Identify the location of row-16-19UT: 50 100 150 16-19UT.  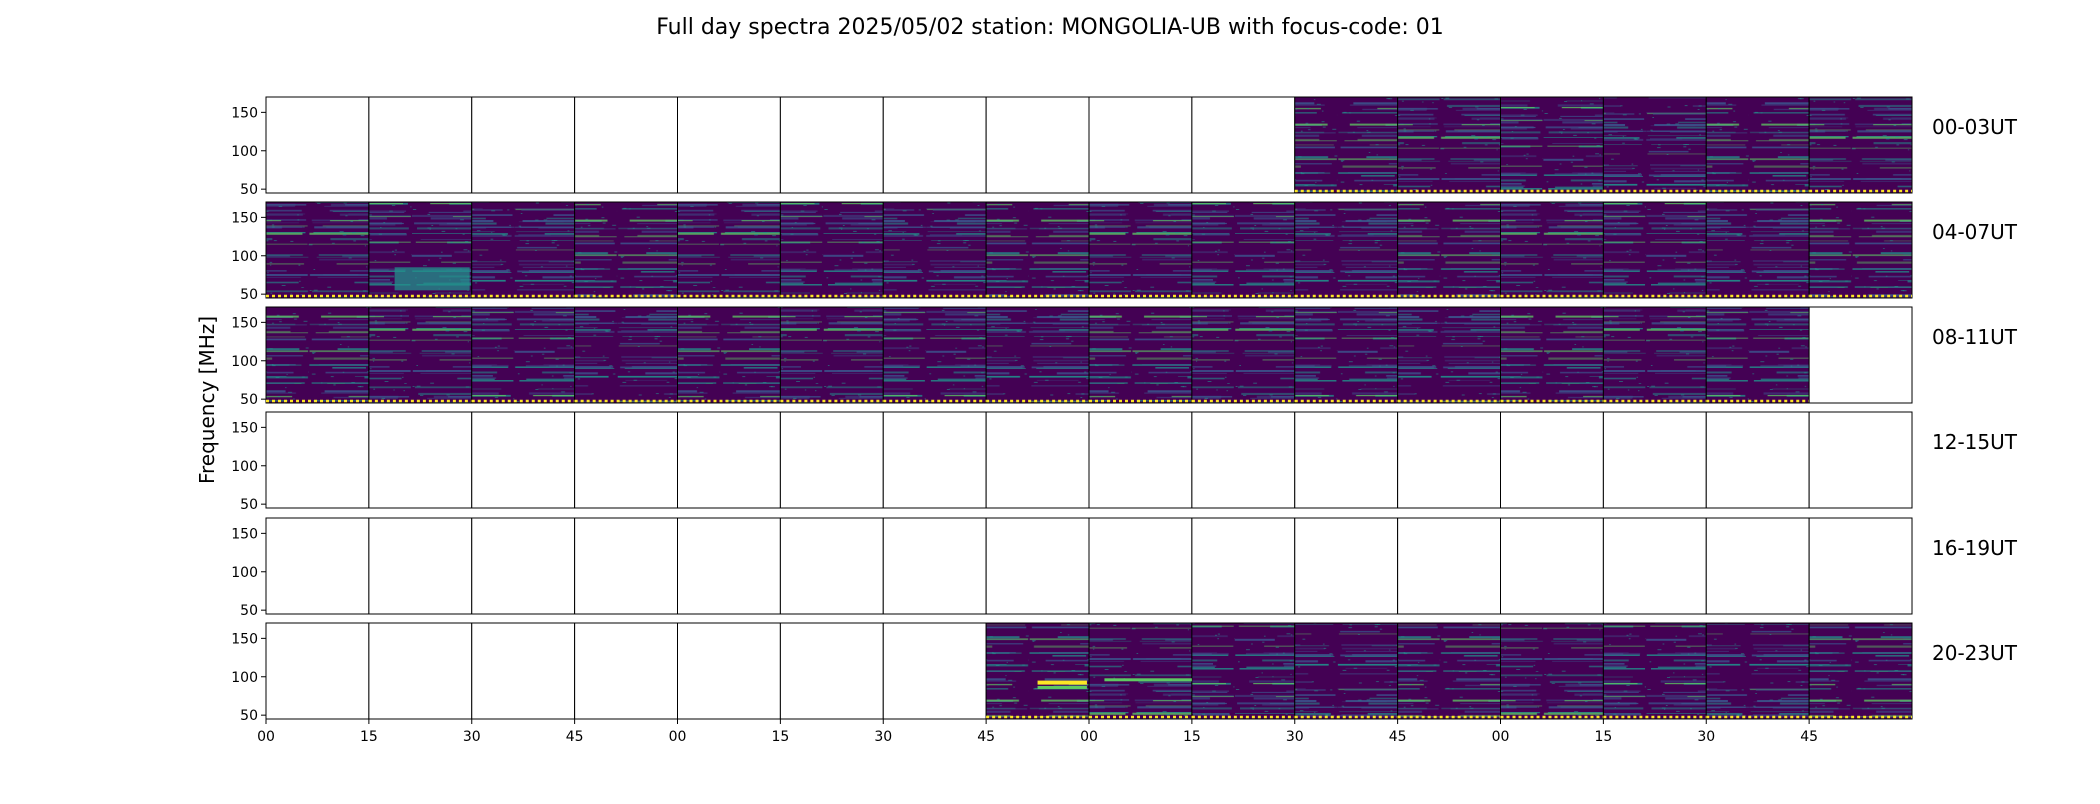
(1124, 568).